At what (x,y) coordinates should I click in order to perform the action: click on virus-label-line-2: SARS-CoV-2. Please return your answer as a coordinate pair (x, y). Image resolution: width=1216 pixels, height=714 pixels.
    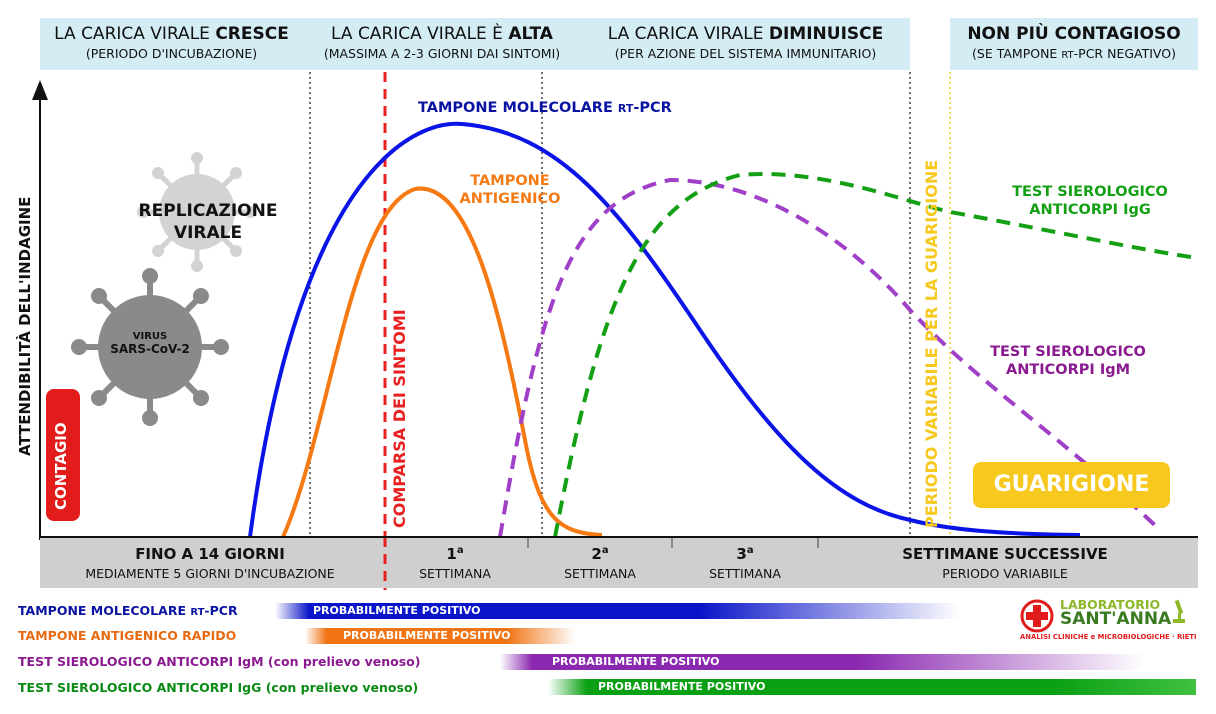
    Looking at the image, I should click on (150, 349).